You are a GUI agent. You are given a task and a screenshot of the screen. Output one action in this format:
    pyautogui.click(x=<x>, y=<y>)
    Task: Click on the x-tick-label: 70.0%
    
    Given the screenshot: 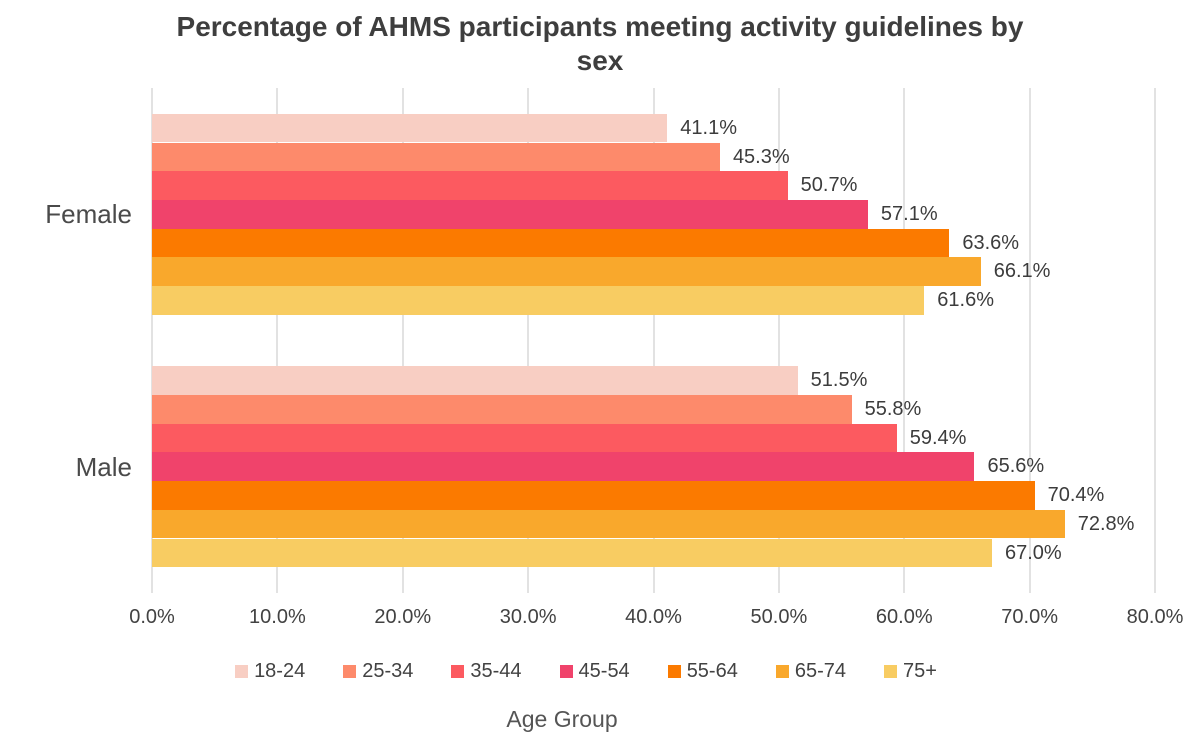 What is the action you would take?
    pyautogui.click(x=1029, y=617)
    